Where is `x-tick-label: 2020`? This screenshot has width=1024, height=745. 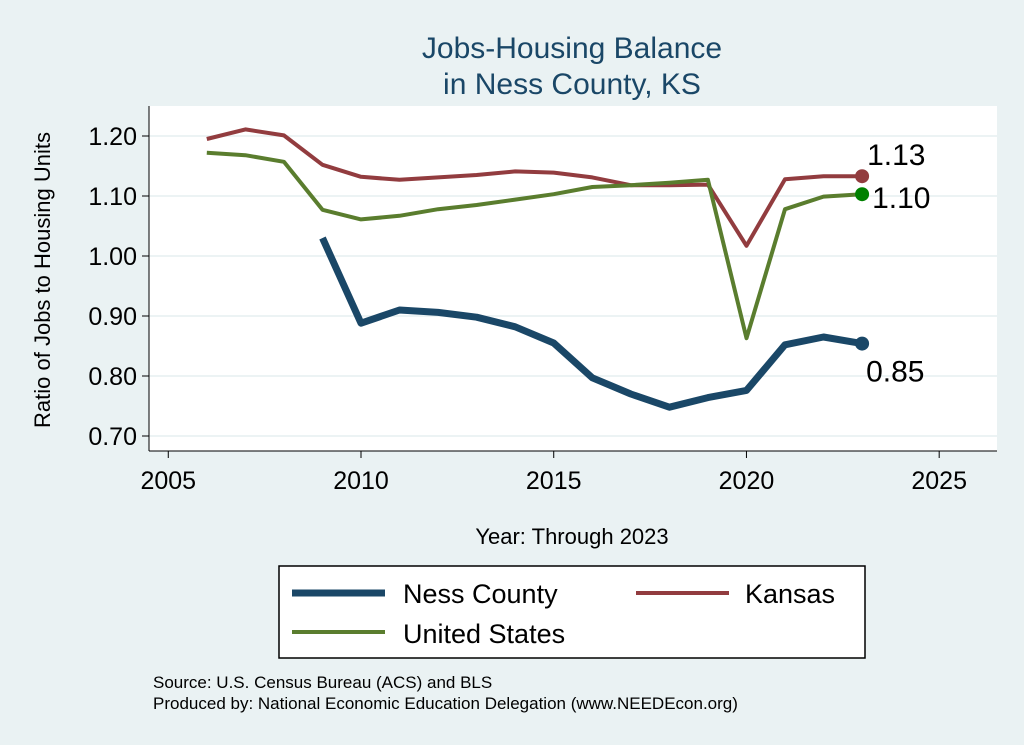 x-tick-label: 2020 is located at coordinates (747, 481).